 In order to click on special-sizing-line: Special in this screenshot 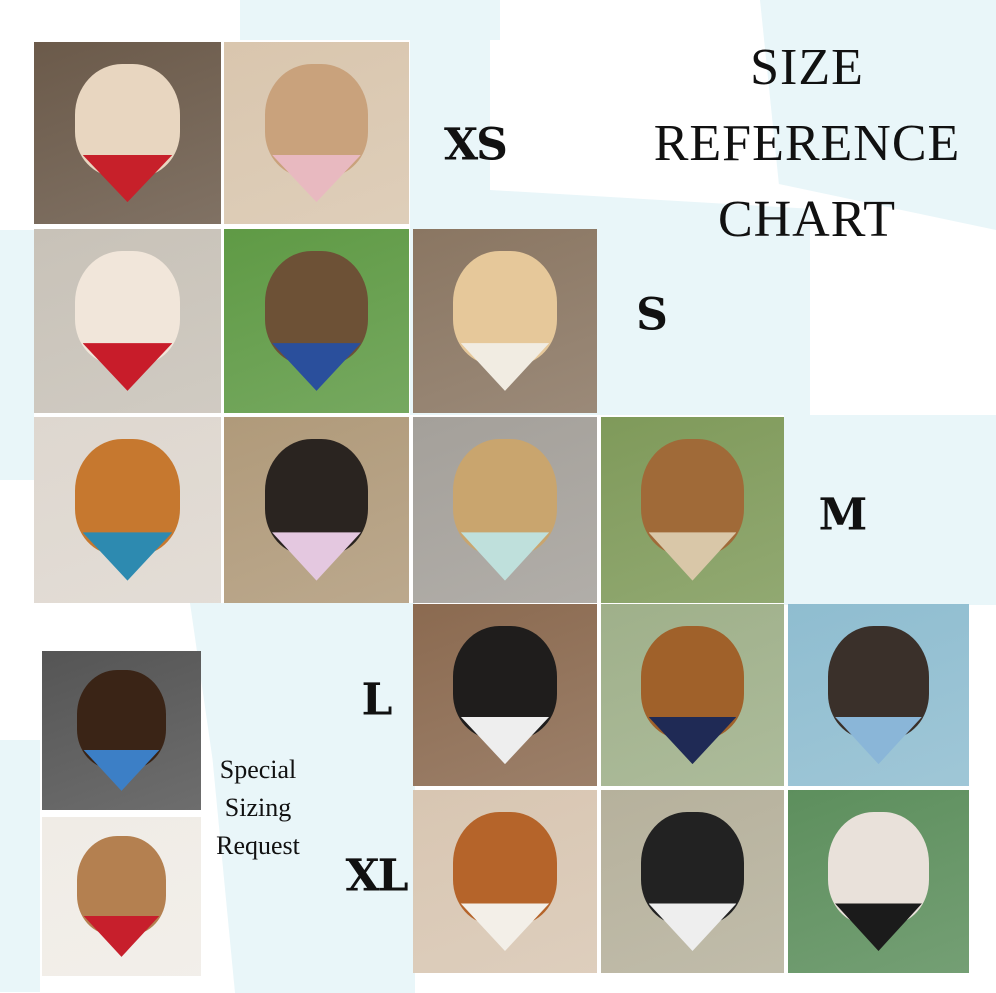, I will do `click(258, 769)`.